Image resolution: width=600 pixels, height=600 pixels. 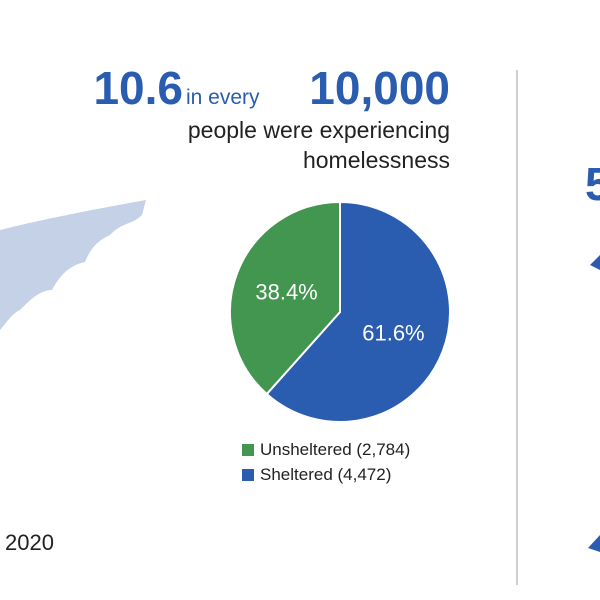 What do you see at coordinates (379, 88) in the screenshot?
I see `base-number: 10,000` at bounding box center [379, 88].